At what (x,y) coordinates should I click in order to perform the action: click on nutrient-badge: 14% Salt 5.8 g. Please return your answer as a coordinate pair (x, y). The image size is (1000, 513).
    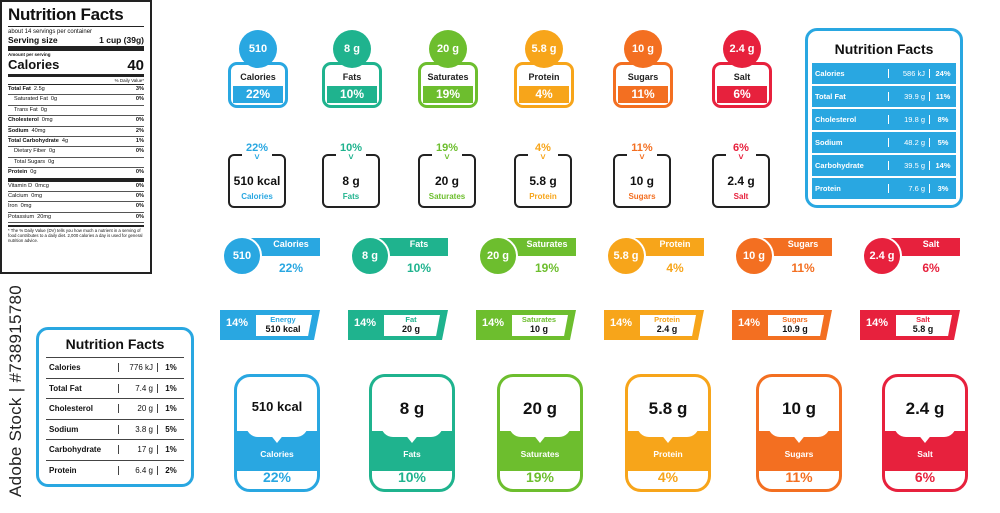
    Looking at the image, I should click on (910, 326).